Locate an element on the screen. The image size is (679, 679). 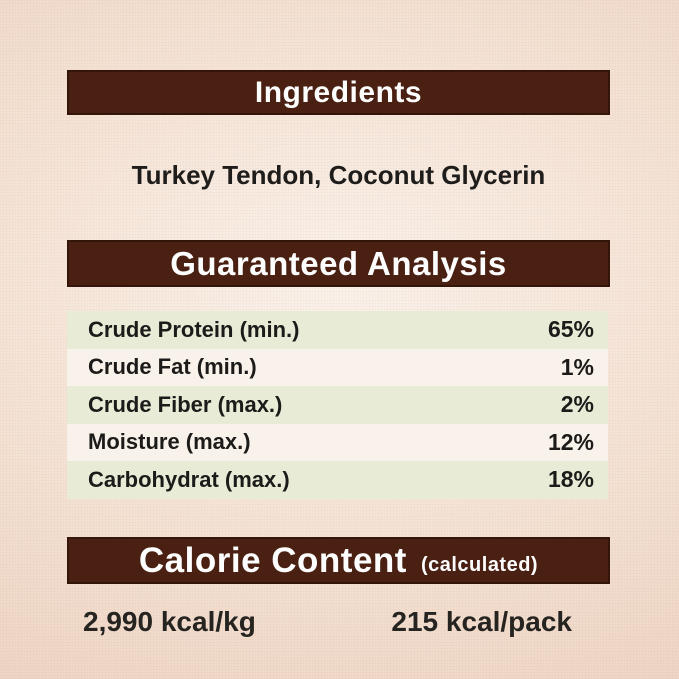
guaranteed-analysis-header-bar: Guaranteed Analysis is located at coordinates (338, 263).